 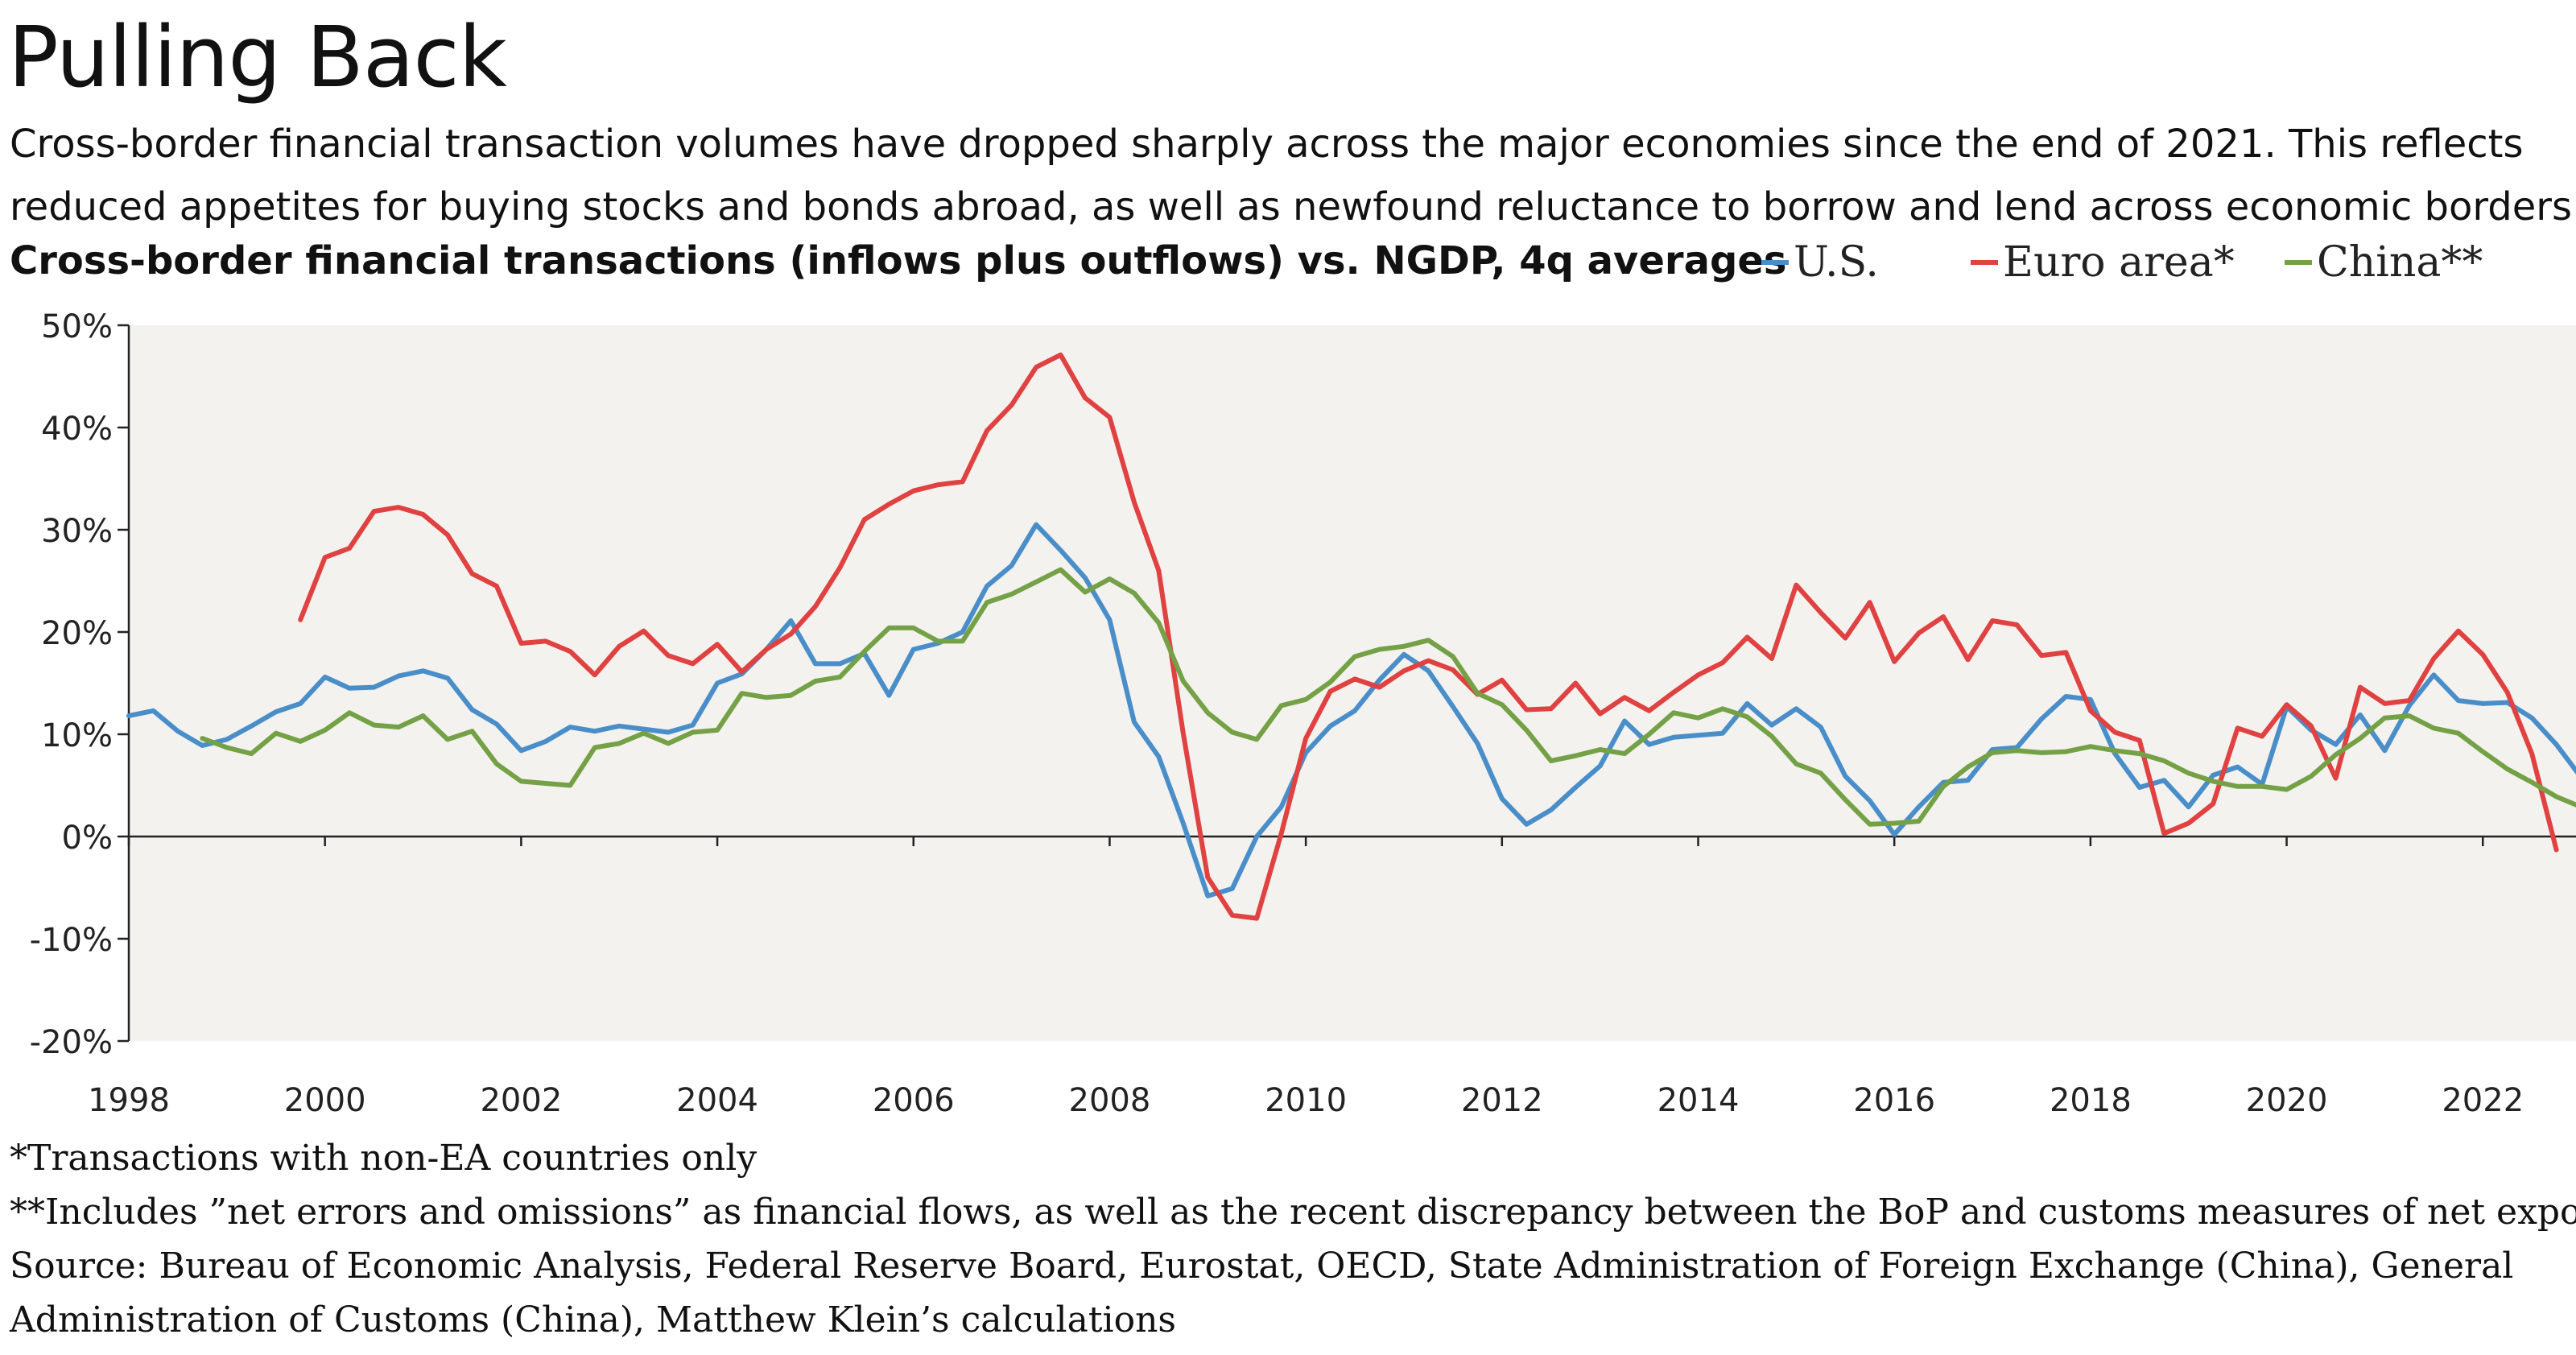 What do you see at coordinates (325, 1100) in the screenshot?
I see `x-tick-label: 2000` at bounding box center [325, 1100].